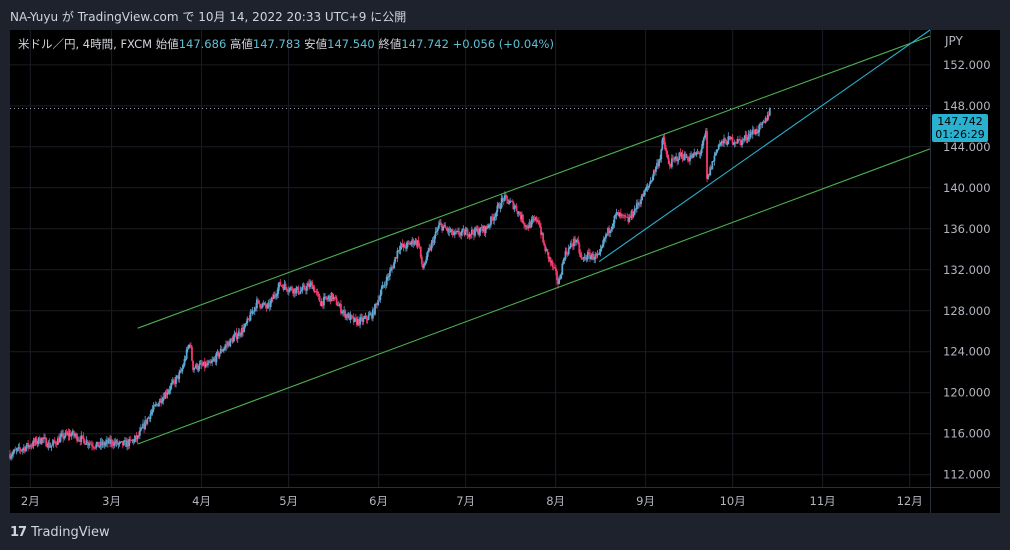  Describe the element at coordinates (60, 532) in the screenshot. I see `tradingview-brand: 17 TradingView` at that location.